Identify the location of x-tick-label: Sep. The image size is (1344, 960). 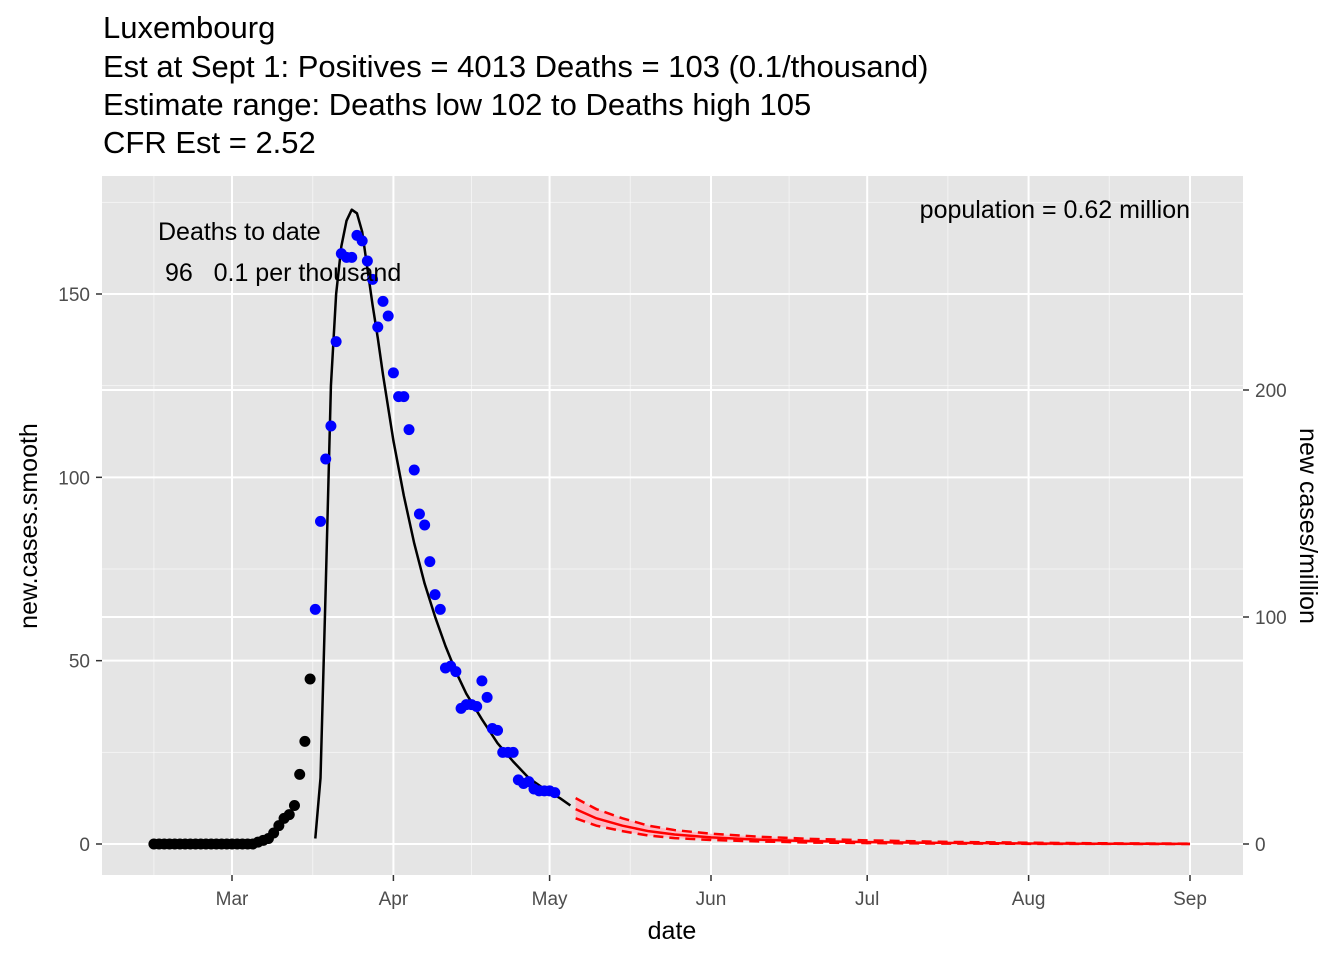
(1190, 899).